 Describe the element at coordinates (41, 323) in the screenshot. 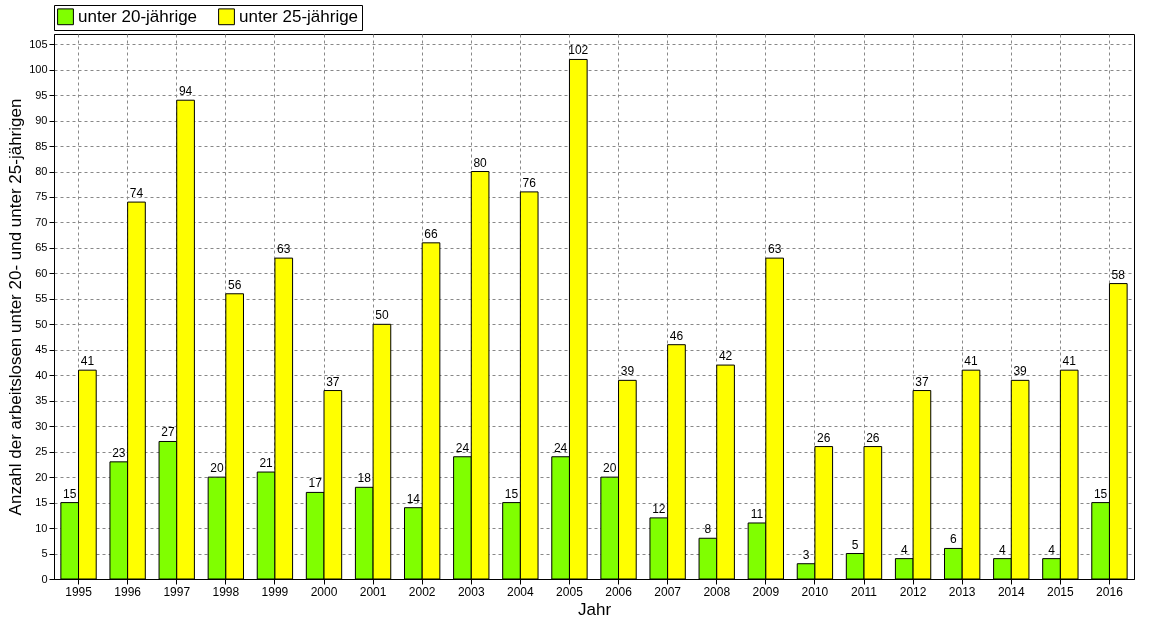

I see `y-tick-label: 50` at that location.